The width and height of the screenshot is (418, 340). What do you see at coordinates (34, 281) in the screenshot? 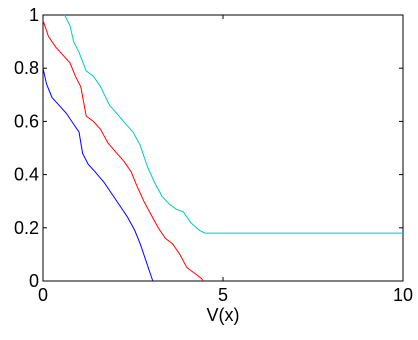
I see `y-tick-label: 0` at bounding box center [34, 281].